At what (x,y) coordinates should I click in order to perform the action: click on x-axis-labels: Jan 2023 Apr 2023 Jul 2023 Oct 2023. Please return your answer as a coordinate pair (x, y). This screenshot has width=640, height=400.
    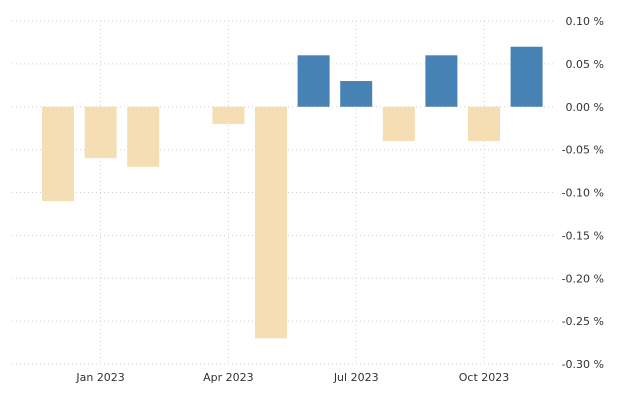
    Looking at the image, I should click on (292, 377).